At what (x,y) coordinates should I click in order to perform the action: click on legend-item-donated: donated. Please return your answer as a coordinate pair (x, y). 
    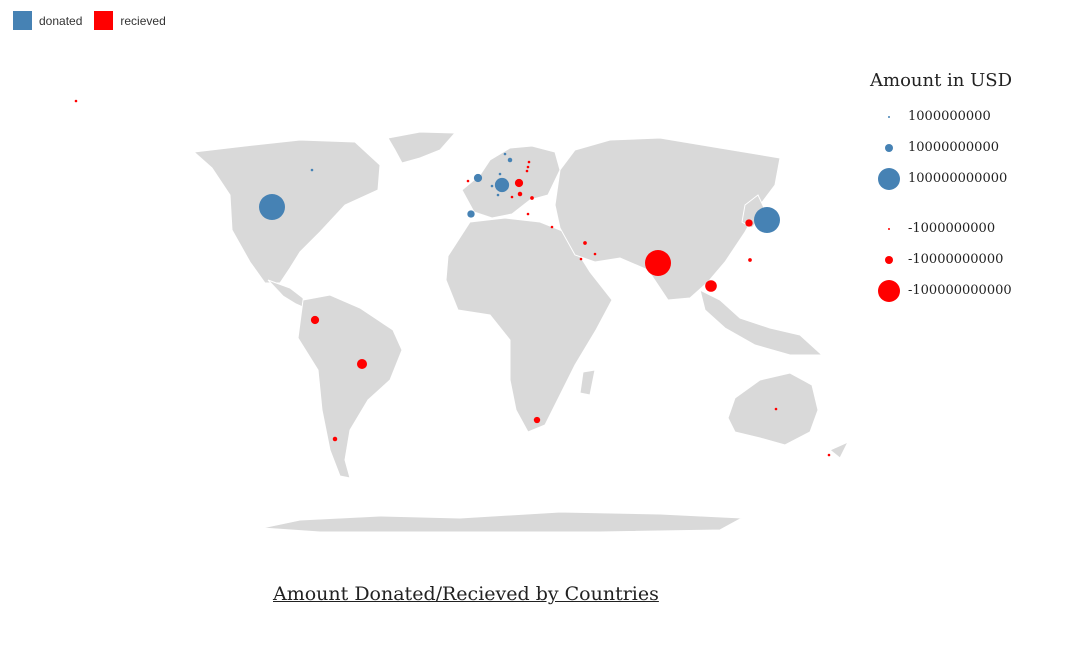
    Looking at the image, I should click on (47, 20).